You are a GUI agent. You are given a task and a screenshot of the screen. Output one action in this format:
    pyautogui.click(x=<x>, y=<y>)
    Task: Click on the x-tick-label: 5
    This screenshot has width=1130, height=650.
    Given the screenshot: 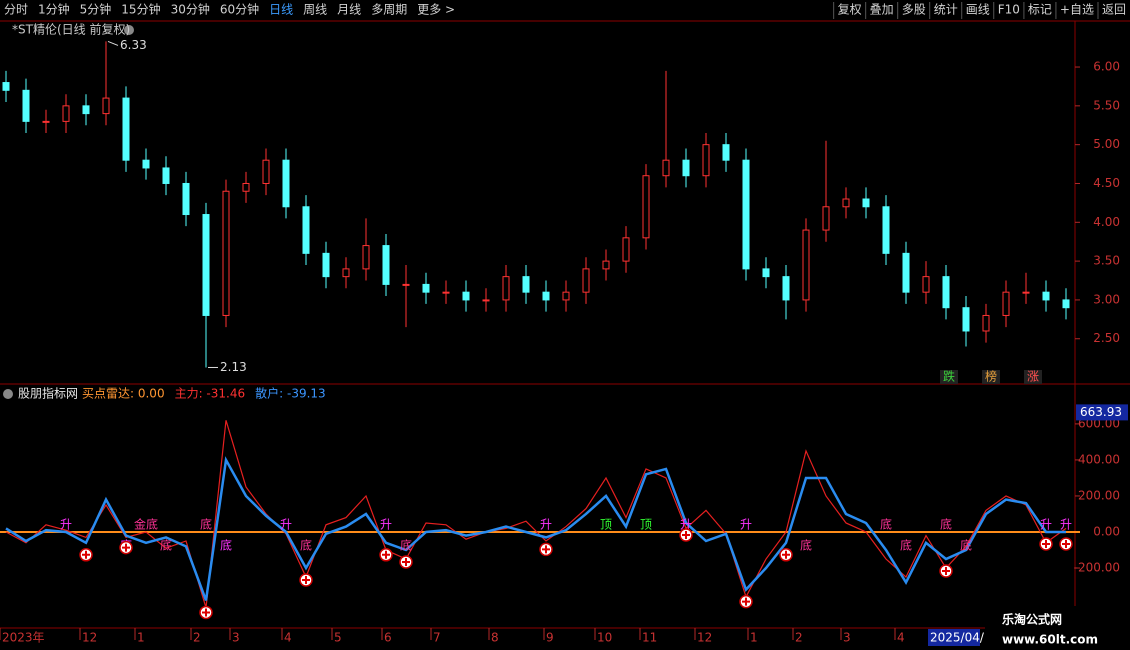 What is the action you would take?
    pyautogui.click(x=338, y=638)
    